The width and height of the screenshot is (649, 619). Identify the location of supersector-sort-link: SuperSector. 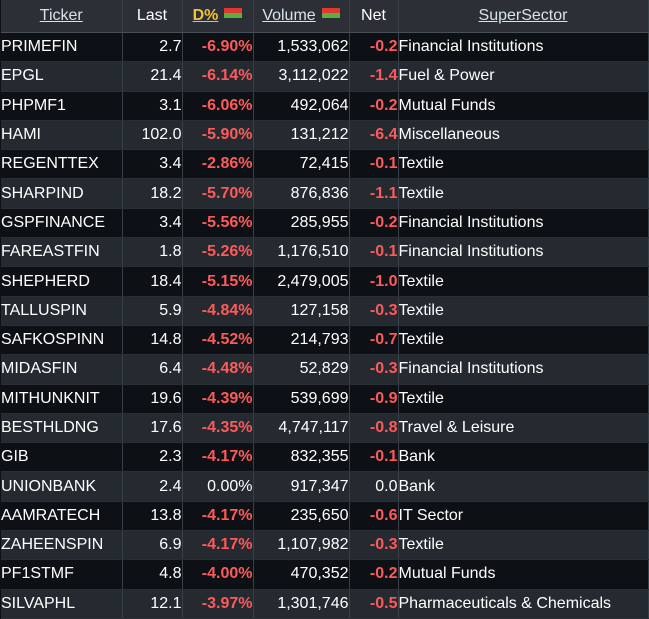
(523, 15).